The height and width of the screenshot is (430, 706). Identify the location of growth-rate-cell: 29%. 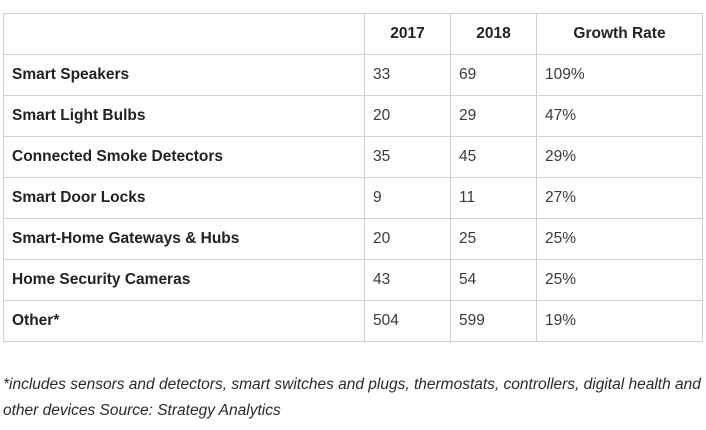
(619, 157).